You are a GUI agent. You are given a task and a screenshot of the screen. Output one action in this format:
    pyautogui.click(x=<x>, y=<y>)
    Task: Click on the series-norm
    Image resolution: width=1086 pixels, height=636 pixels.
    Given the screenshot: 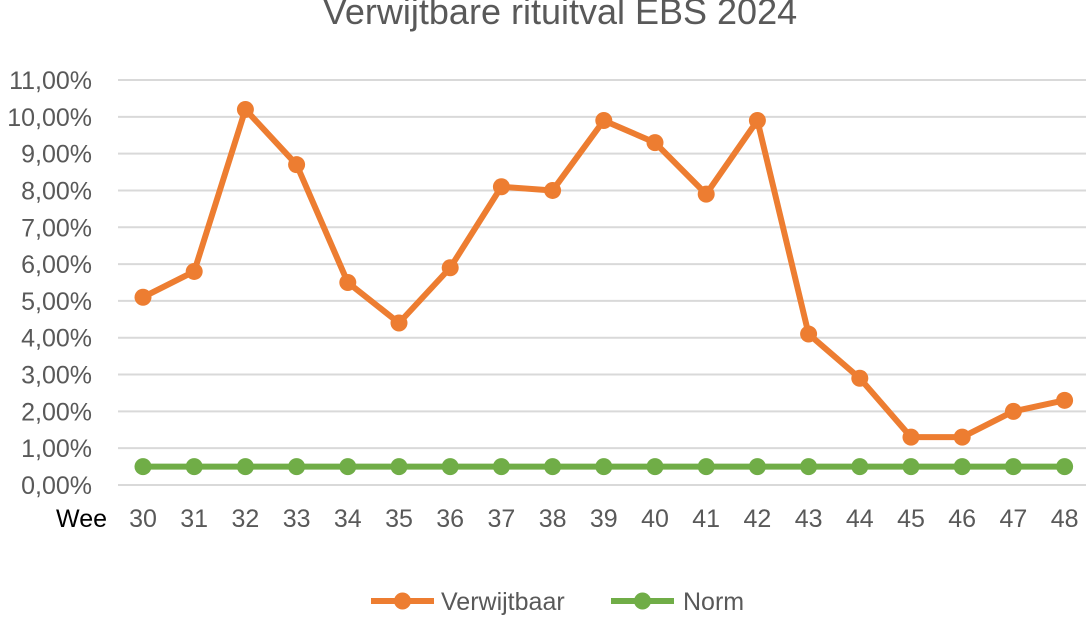 What is the action you would take?
    pyautogui.click(x=604, y=467)
    